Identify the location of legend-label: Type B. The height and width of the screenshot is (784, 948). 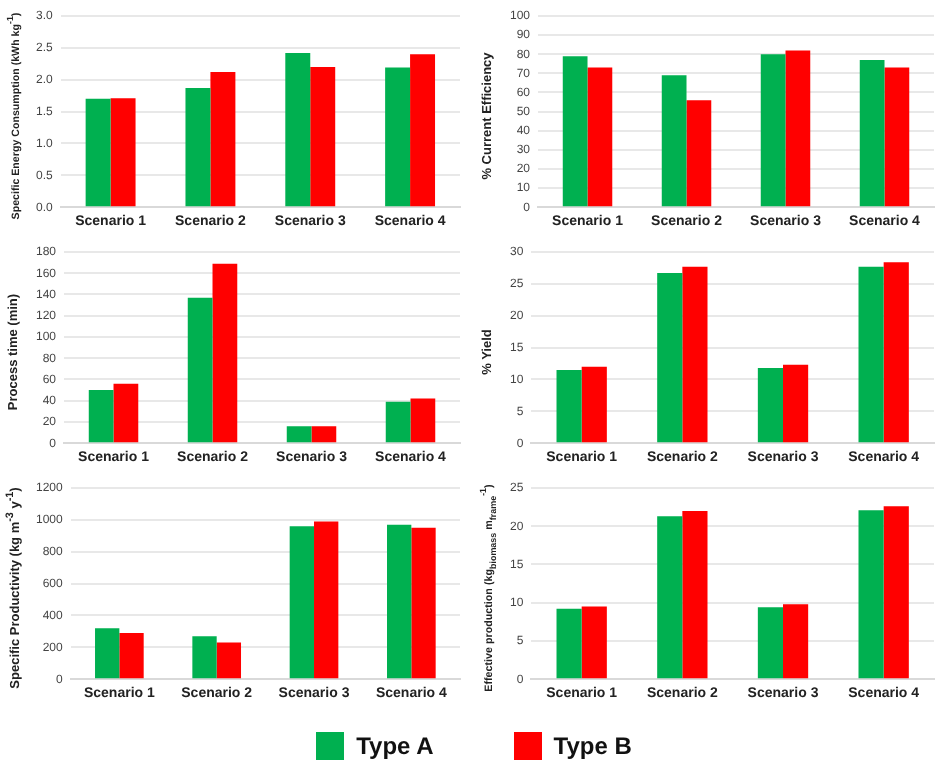
(592, 746).